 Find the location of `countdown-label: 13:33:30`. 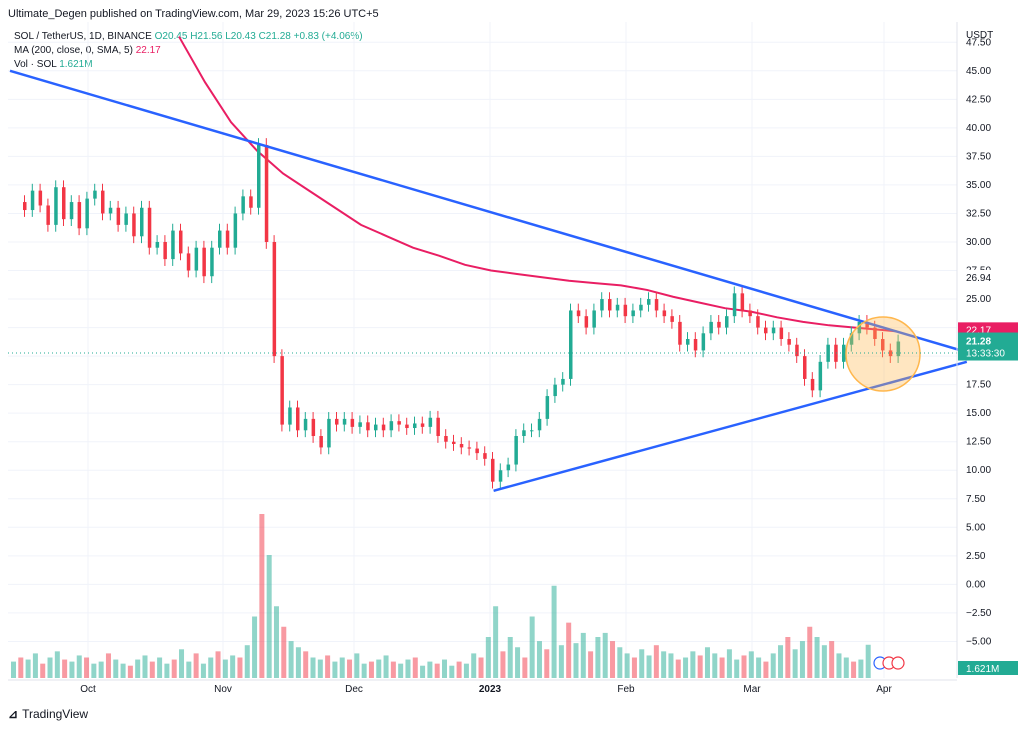

countdown-label: 13:33:30 is located at coordinates (985, 354).